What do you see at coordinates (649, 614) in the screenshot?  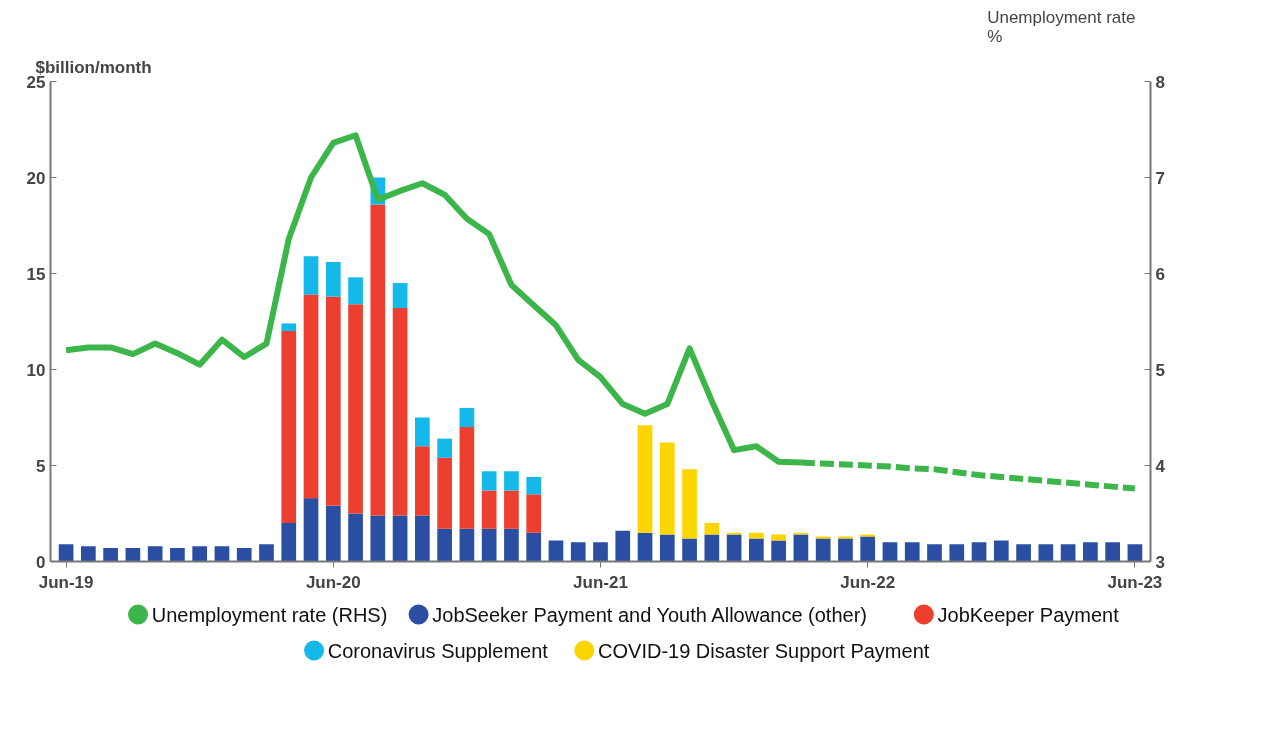 I see `legend-label: JobSeeker Payment and Youth Allowance (other)` at bounding box center [649, 614].